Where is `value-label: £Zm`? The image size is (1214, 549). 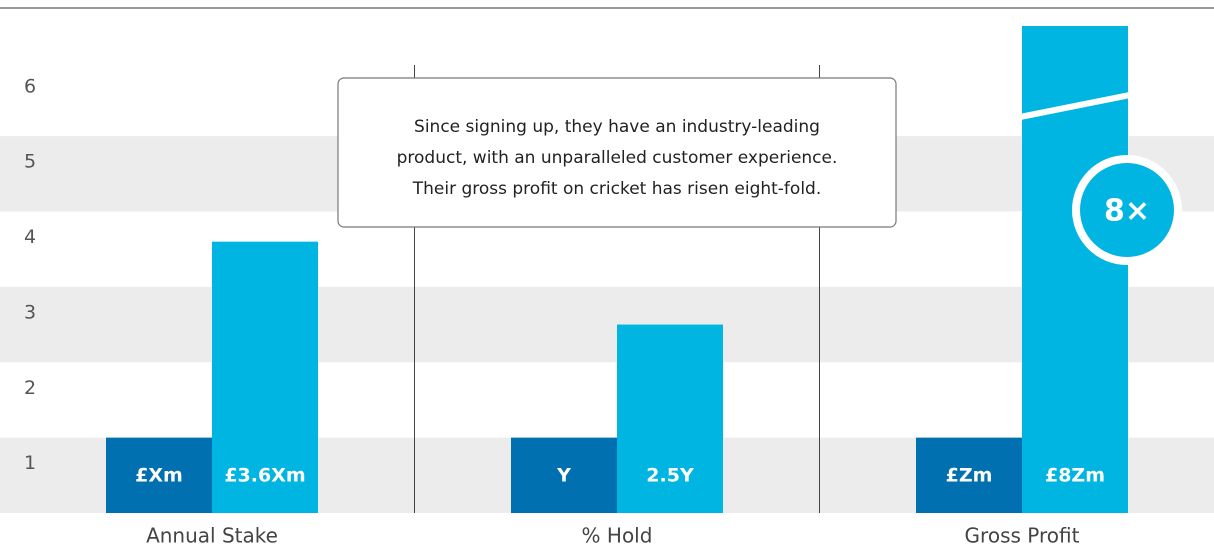 value-label: £Zm is located at coordinates (969, 476).